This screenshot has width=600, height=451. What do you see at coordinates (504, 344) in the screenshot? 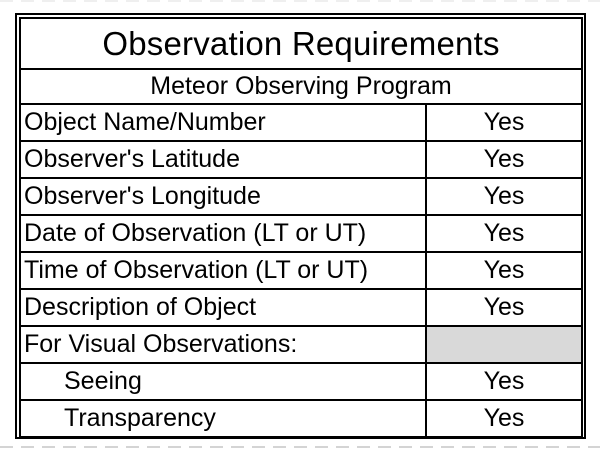
I see `section-value-shaded-cell` at bounding box center [504, 344].